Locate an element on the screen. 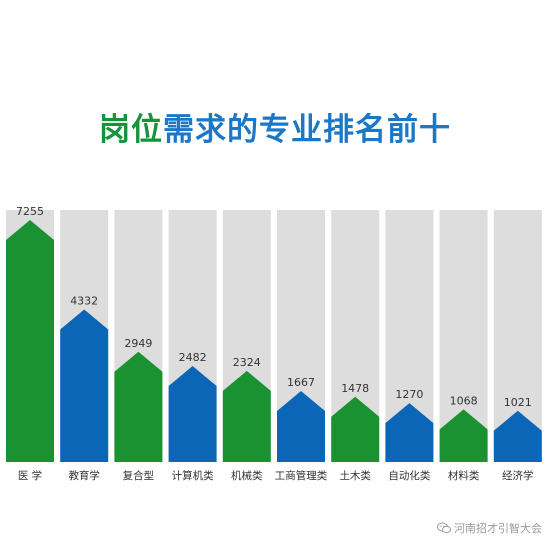 The image size is (550, 550). category-label: 材料类 is located at coordinates (464, 475).